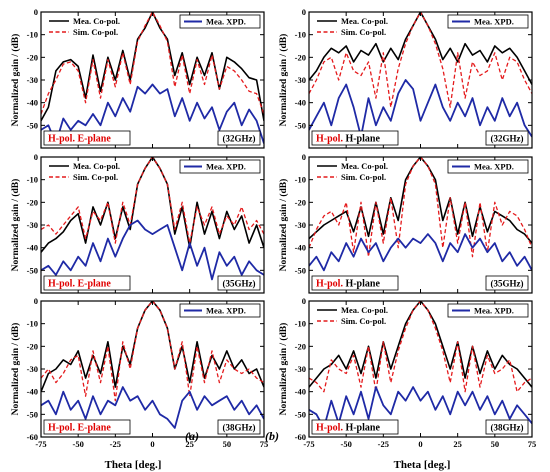  I want to click on x-tick-label: -25, so click(383, 444).